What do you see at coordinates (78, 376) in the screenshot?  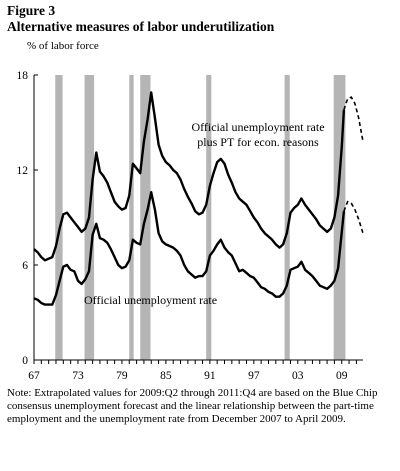 I see `x-tick-label-73: 73` at bounding box center [78, 376].